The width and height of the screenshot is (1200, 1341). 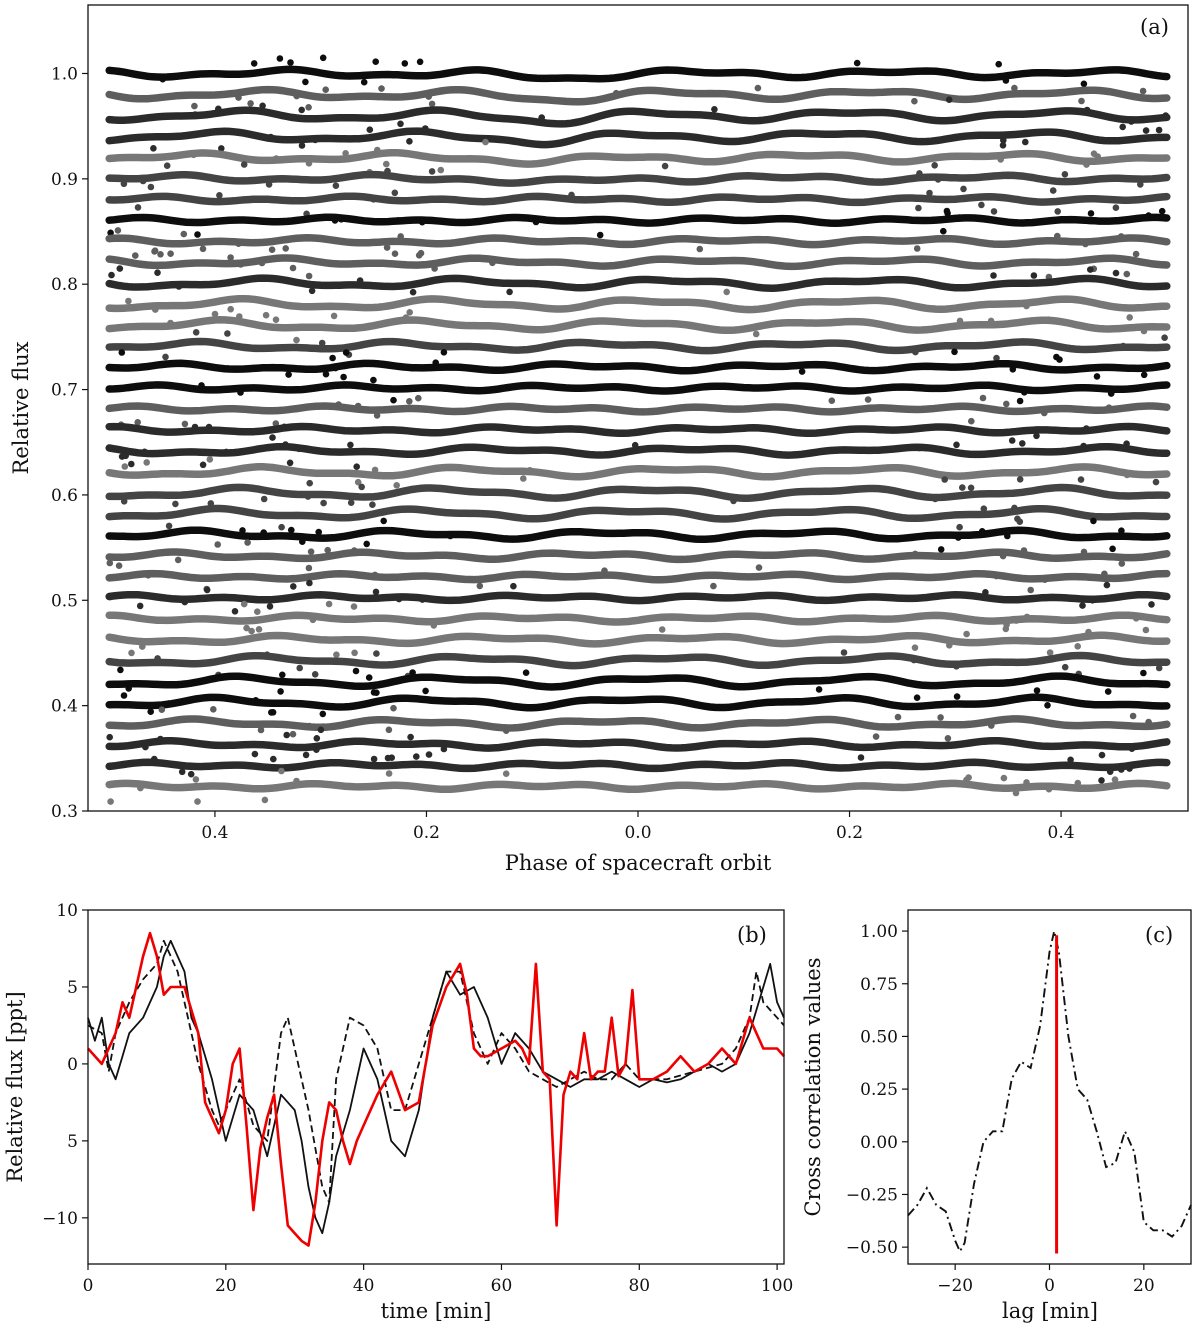 I want to click on y-tick-label: −10, so click(x=60, y=1219).